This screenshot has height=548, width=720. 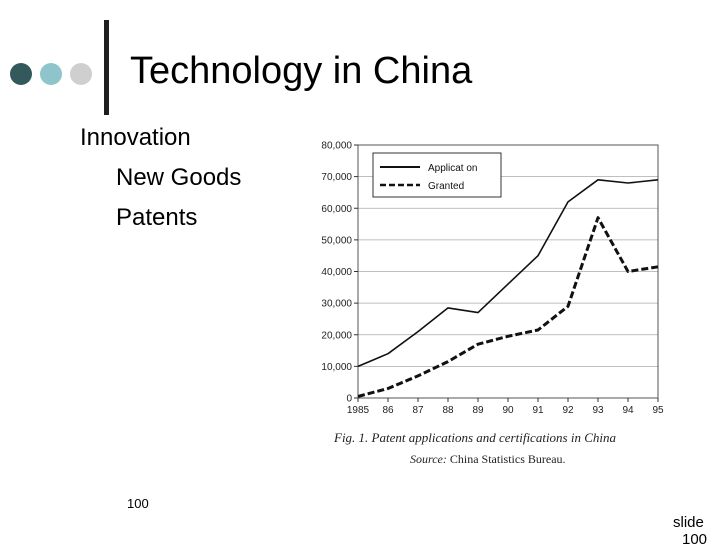 I want to click on y-tick-label: 70,000, so click(x=336, y=177).